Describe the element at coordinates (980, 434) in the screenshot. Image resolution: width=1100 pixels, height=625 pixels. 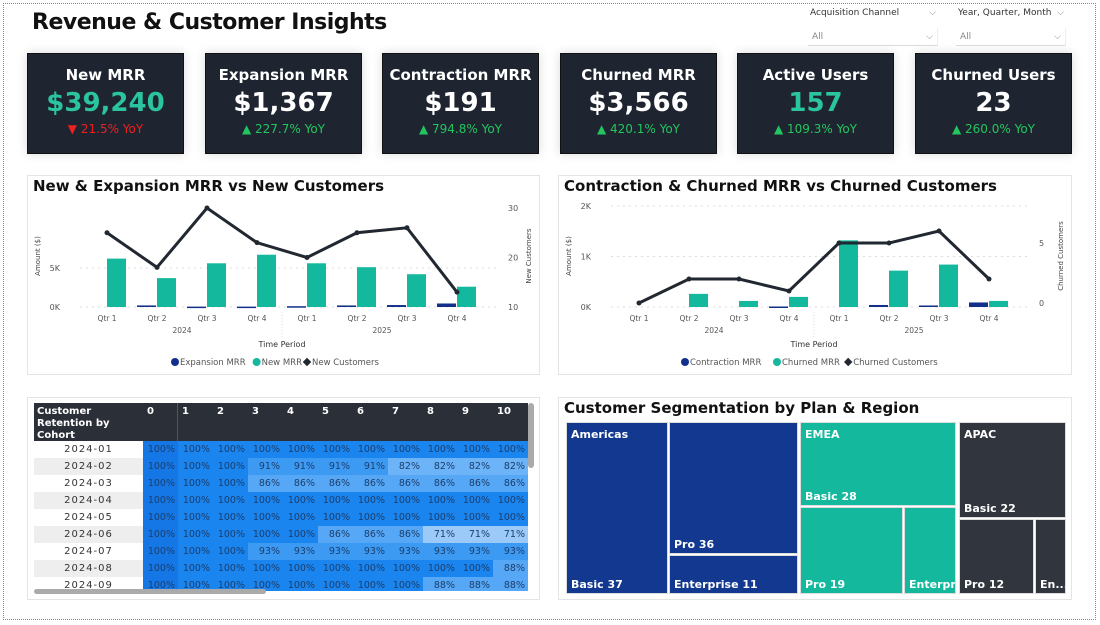
I see `treemap-region-label: APAC` at that location.